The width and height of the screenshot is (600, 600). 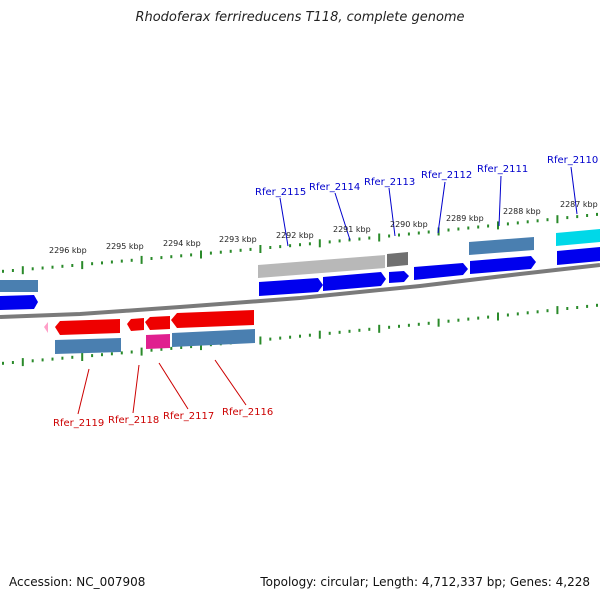 What do you see at coordinates (182, 243) in the screenshot?
I see `tick-label: 2294 kbp` at bounding box center [182, 243].